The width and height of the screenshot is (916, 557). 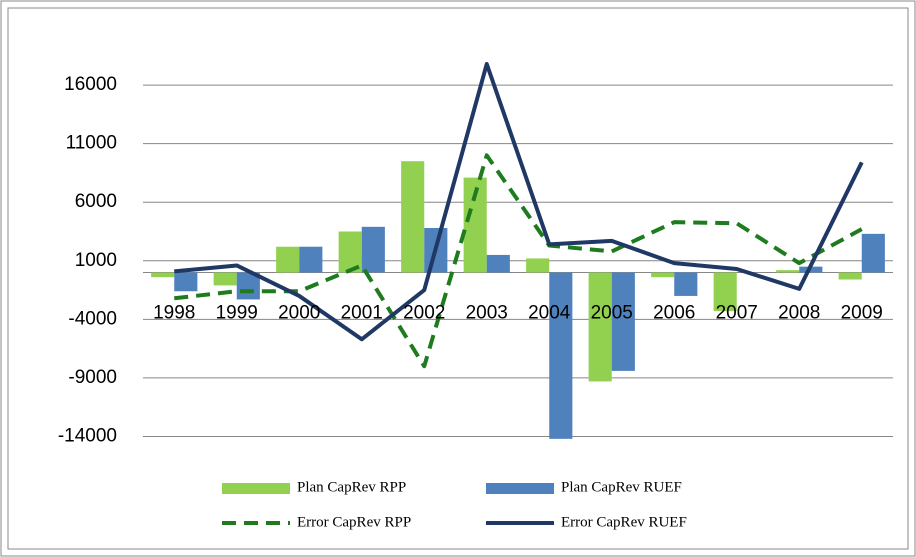 What do you see at coordinates (549, 313) in the screenshot?
I see `x-tick-label: 2004` at bounding box center [549, 313].